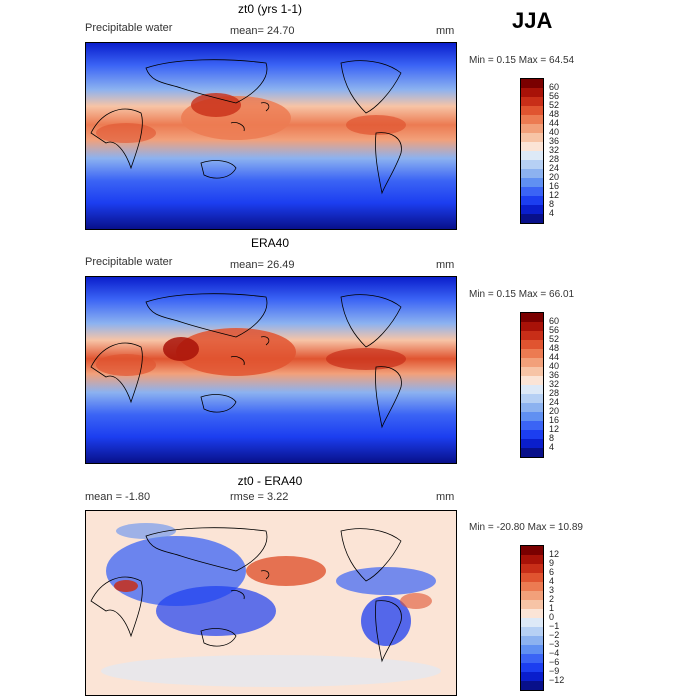 The image size is (700, 700). Describe the element at coordinates (271, 136) in the screenshot. I see `panel-1-map` at that location.